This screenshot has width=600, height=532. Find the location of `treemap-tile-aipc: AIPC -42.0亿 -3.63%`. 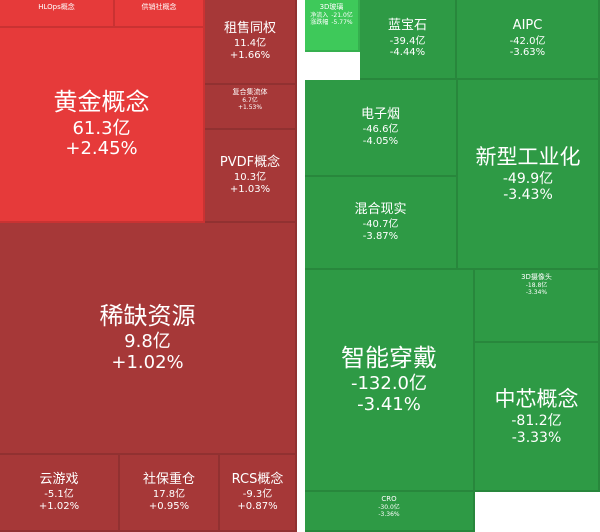

treemap-tile-aipc: AIPC -42.0亿 -3.63% is located at coordinates (528, 40).